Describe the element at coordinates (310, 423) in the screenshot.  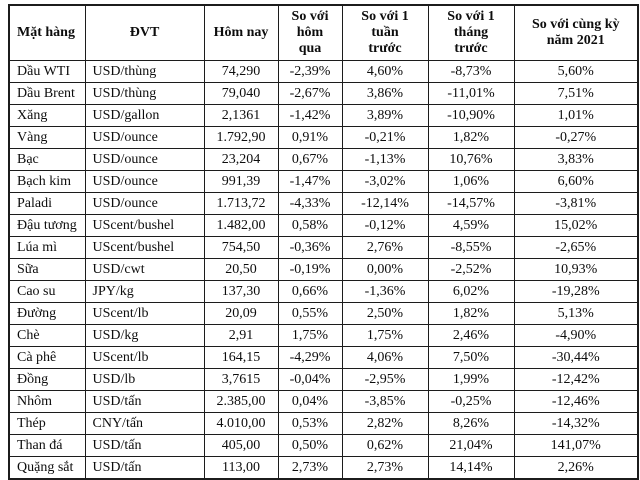
I see `vs-yesterday-cell: 0,53%` at that location.